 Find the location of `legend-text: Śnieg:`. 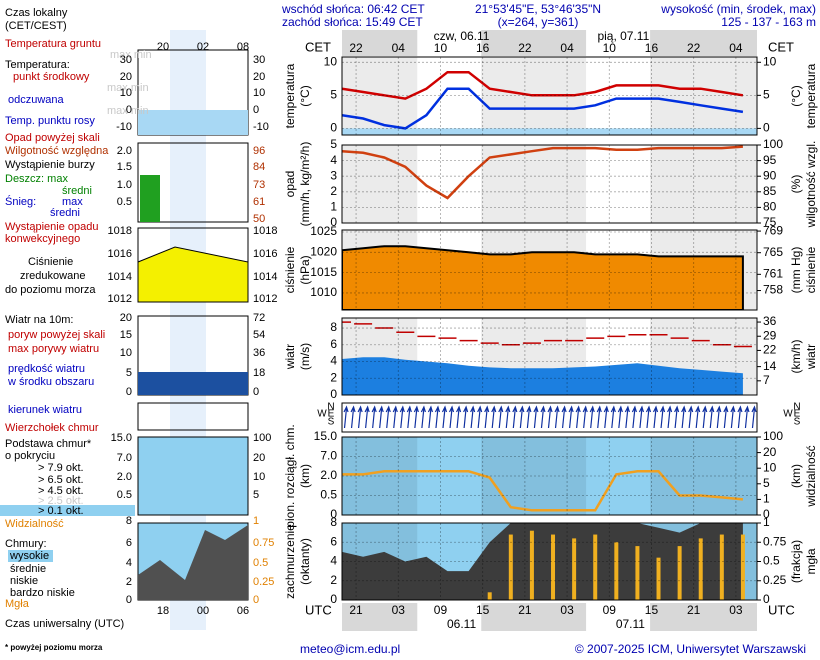

legend-text: Śnieg: is located at coordinates (20, 201).